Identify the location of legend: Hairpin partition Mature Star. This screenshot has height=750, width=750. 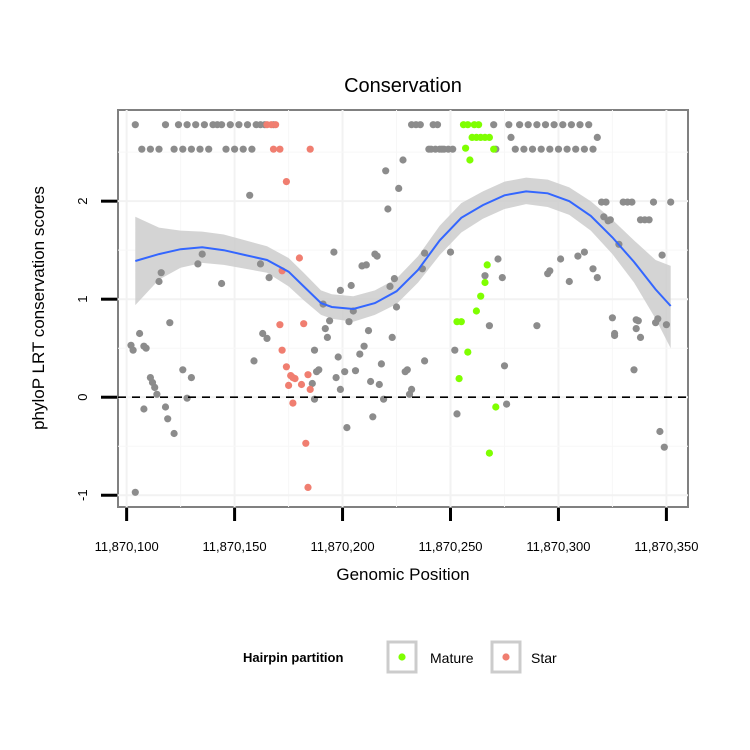
(400, 657).